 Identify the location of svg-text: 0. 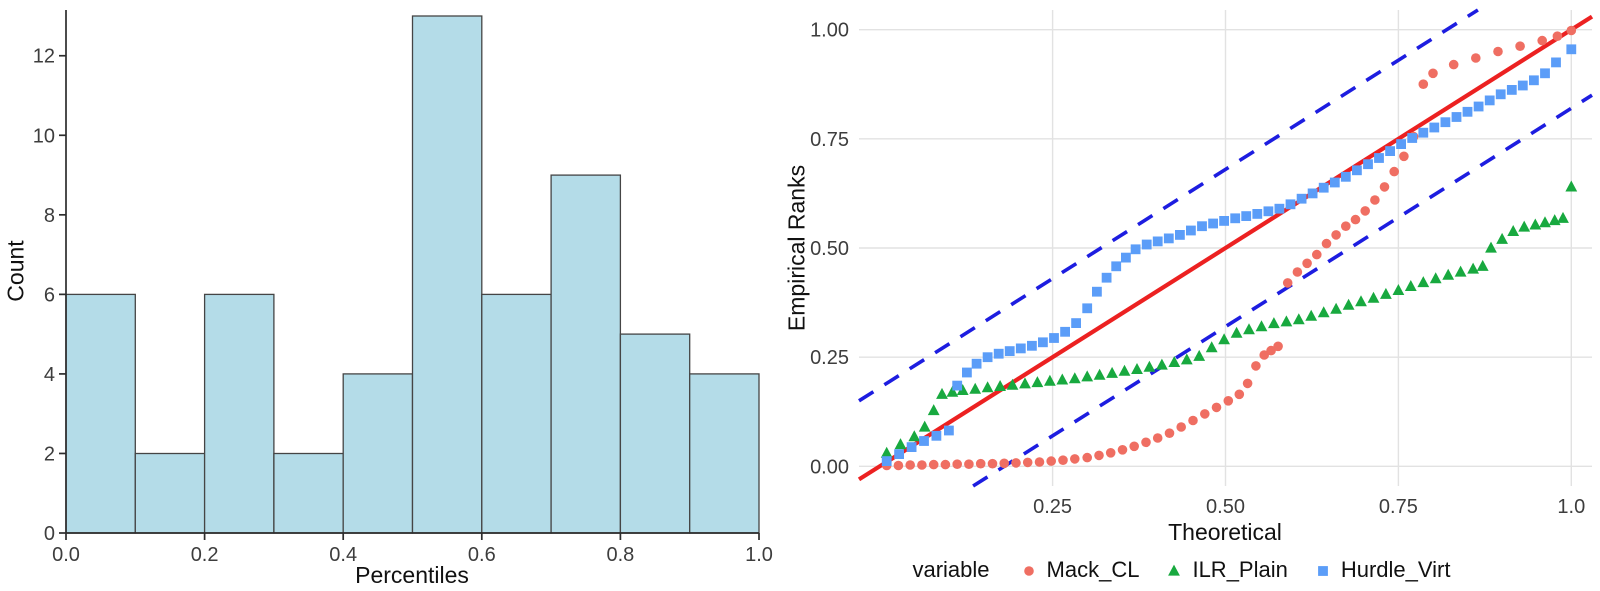
(49, 534).